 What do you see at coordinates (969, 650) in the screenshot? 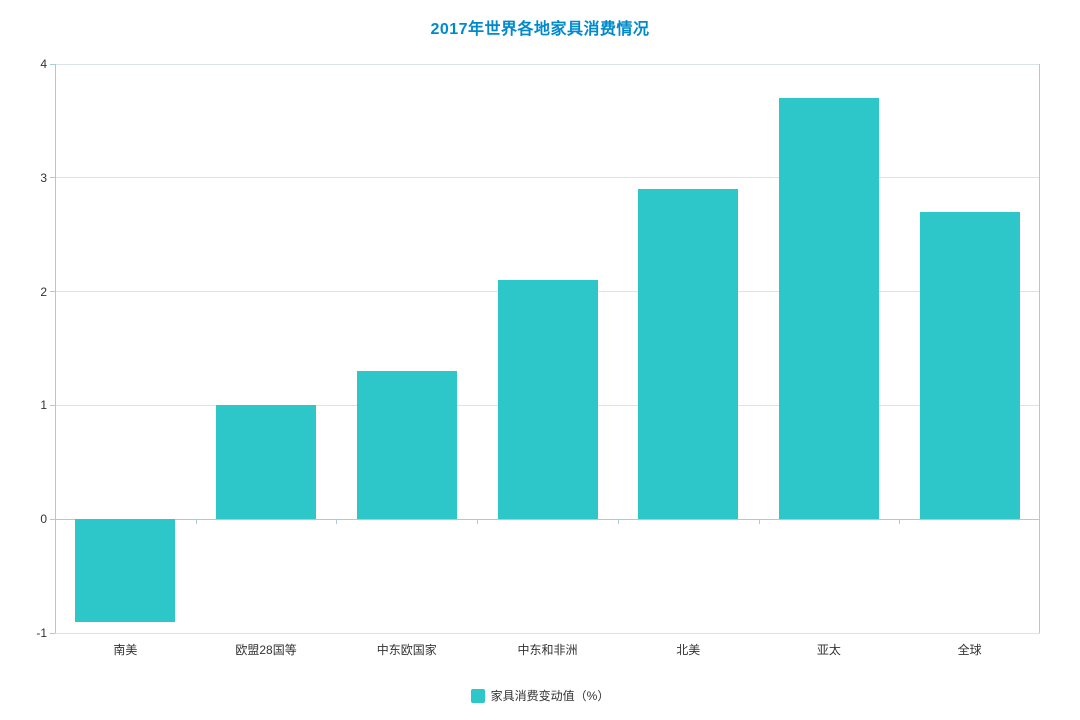
I see `x-axis-label: 全球` at bounding box center [969, 650].